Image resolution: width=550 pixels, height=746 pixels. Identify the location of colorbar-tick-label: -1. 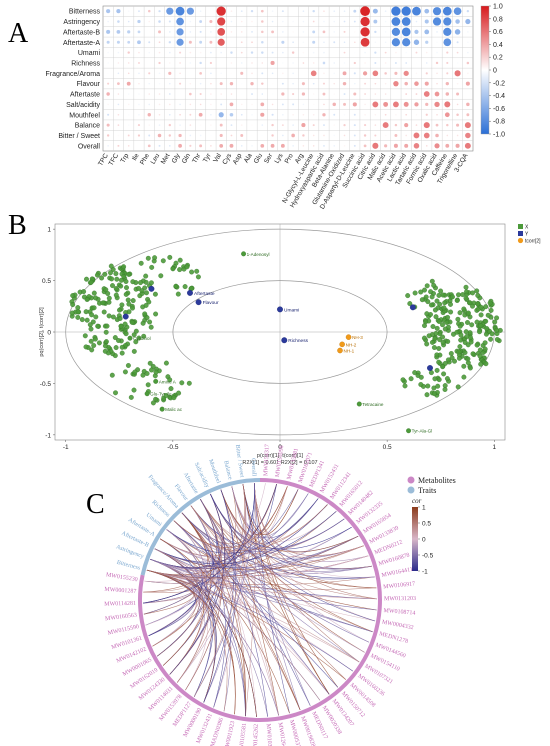
(425, 572).